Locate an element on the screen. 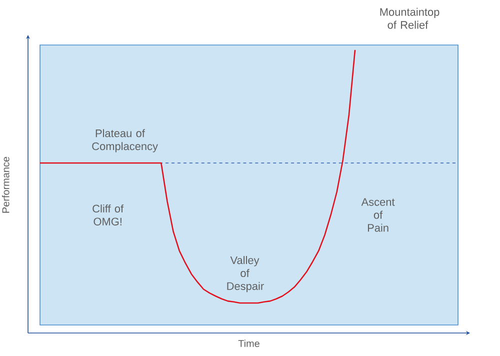  y-axis-title: Performance is located at coordinates (6, 184).